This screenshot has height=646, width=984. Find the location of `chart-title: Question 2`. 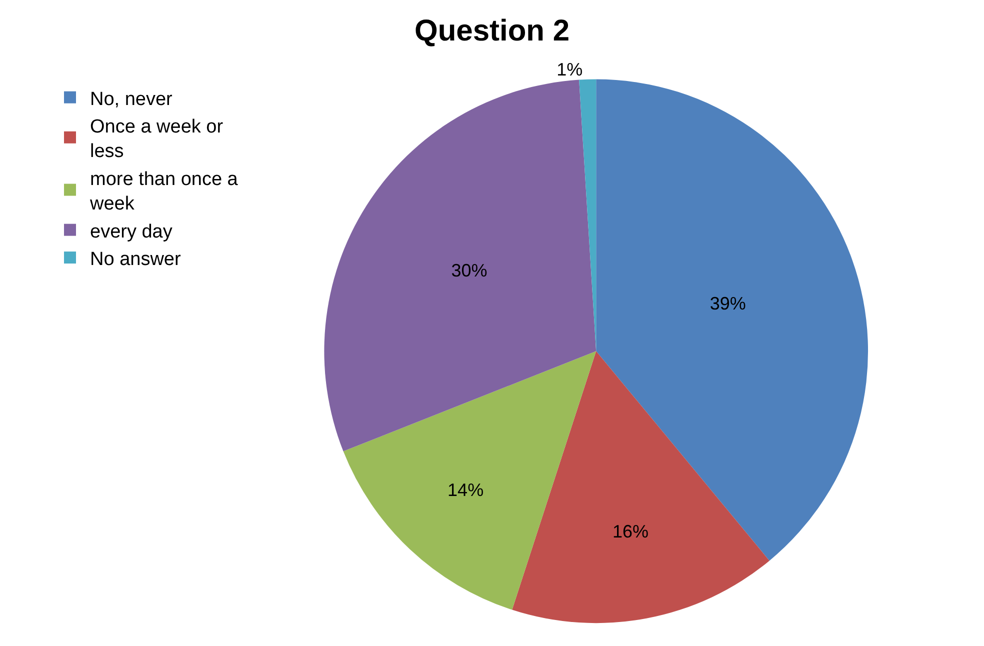

chart-title: Question 2 is located at coordinates (492, 31).